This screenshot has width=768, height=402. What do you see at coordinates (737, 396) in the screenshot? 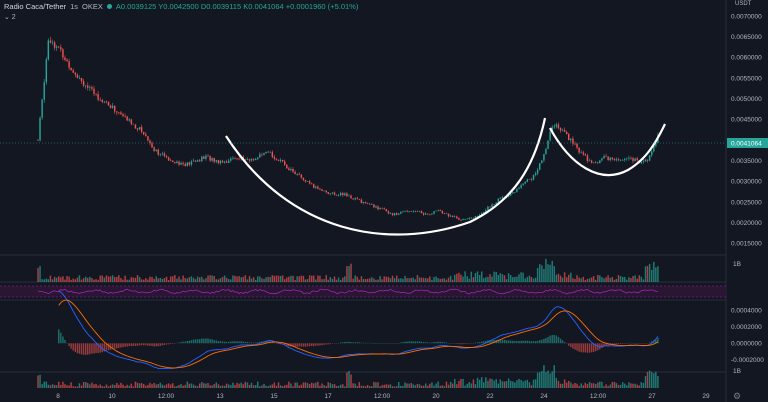
I see `gear-icon: ⚙` at bounding box center [737, 396].